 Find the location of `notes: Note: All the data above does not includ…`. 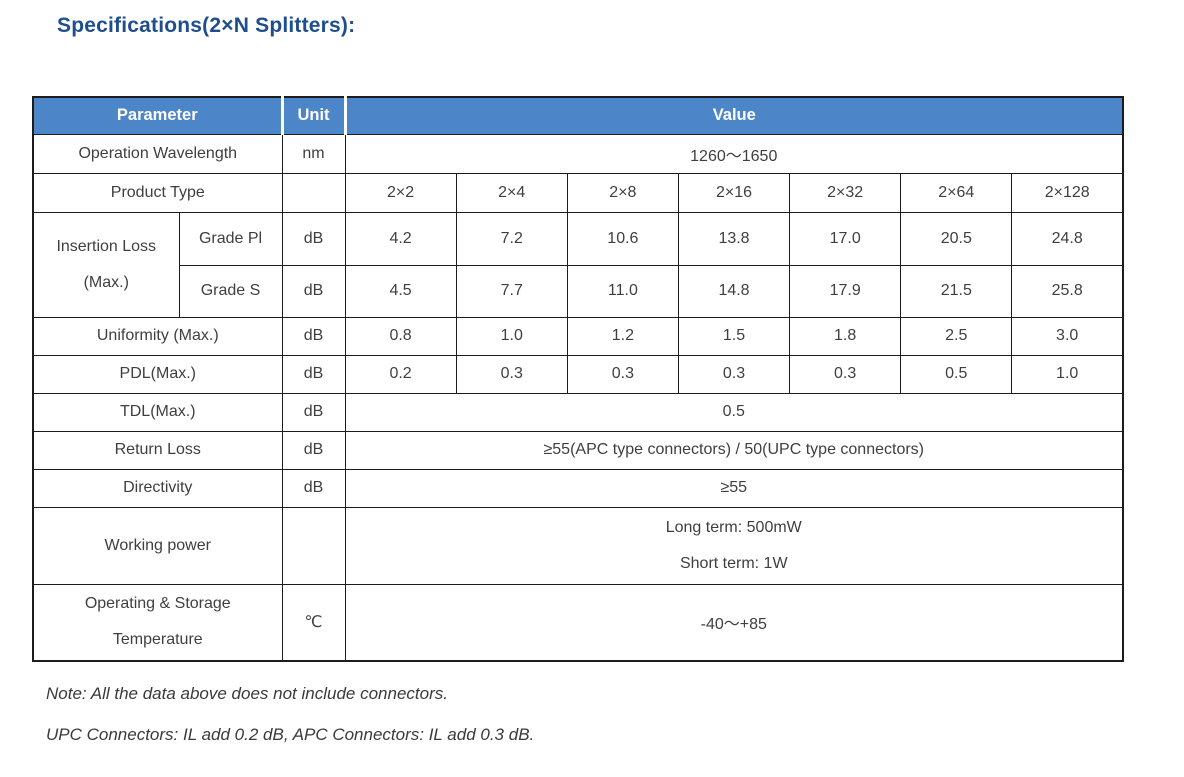

notes: Note: All the data above does not includ… is located at coordinates (290, 725).